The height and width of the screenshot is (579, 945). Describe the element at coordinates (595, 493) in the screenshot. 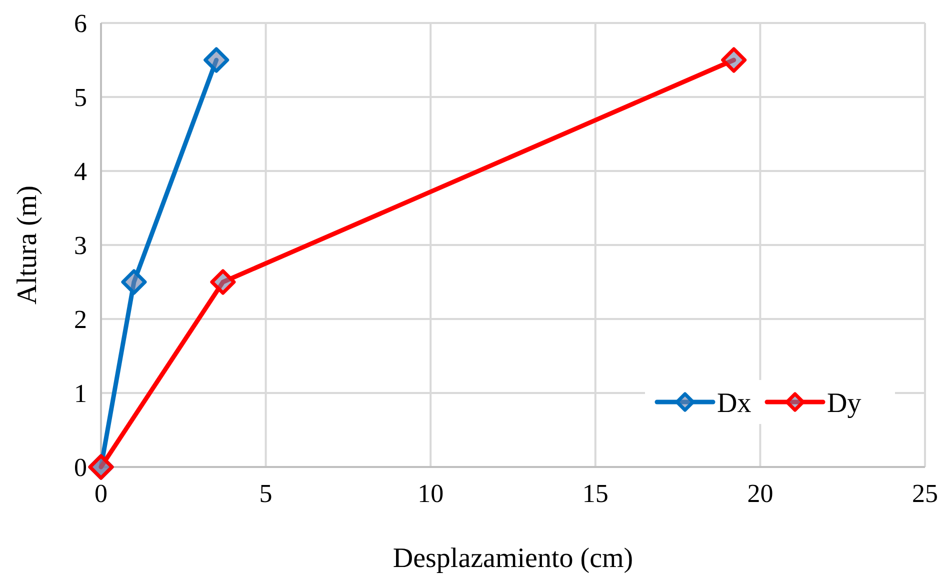

I see `x-tick-label: 15` at that location.